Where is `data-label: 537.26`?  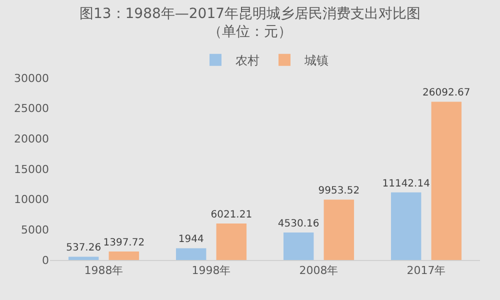 data-label: 537.26 is located at coordinates (84, 248).